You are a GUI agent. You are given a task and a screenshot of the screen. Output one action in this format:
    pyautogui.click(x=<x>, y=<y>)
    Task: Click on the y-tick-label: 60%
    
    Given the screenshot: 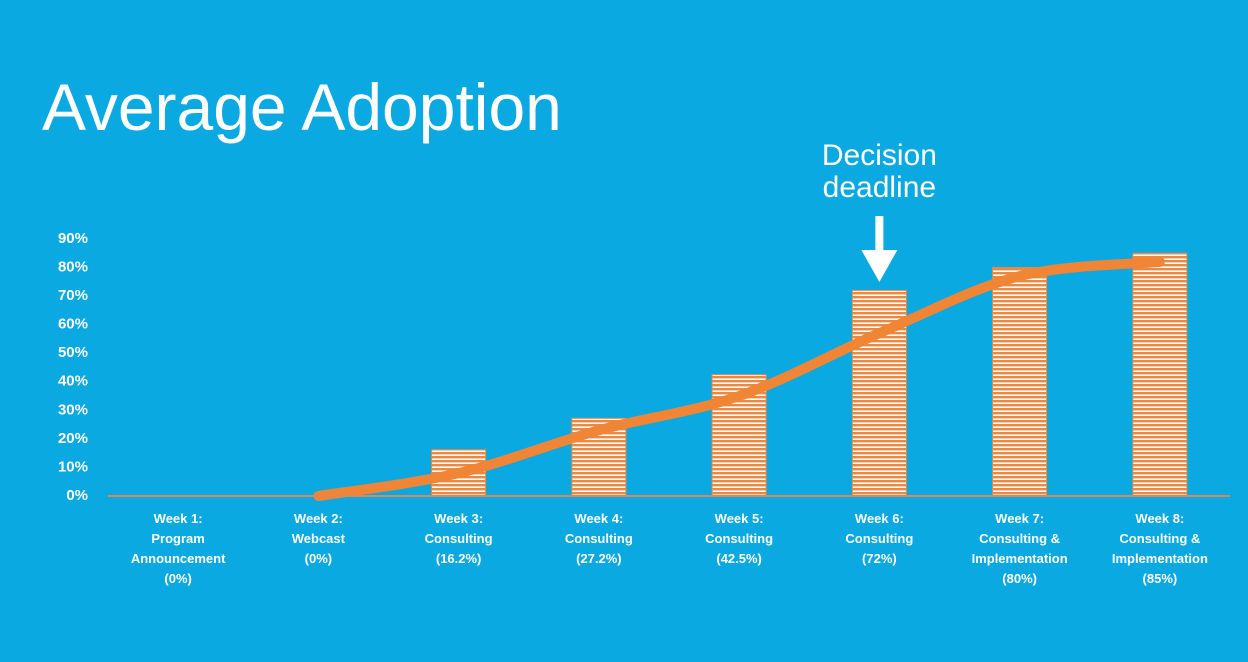 What is the action you would take?
    pyautogui.click(x=73, y=324)
    